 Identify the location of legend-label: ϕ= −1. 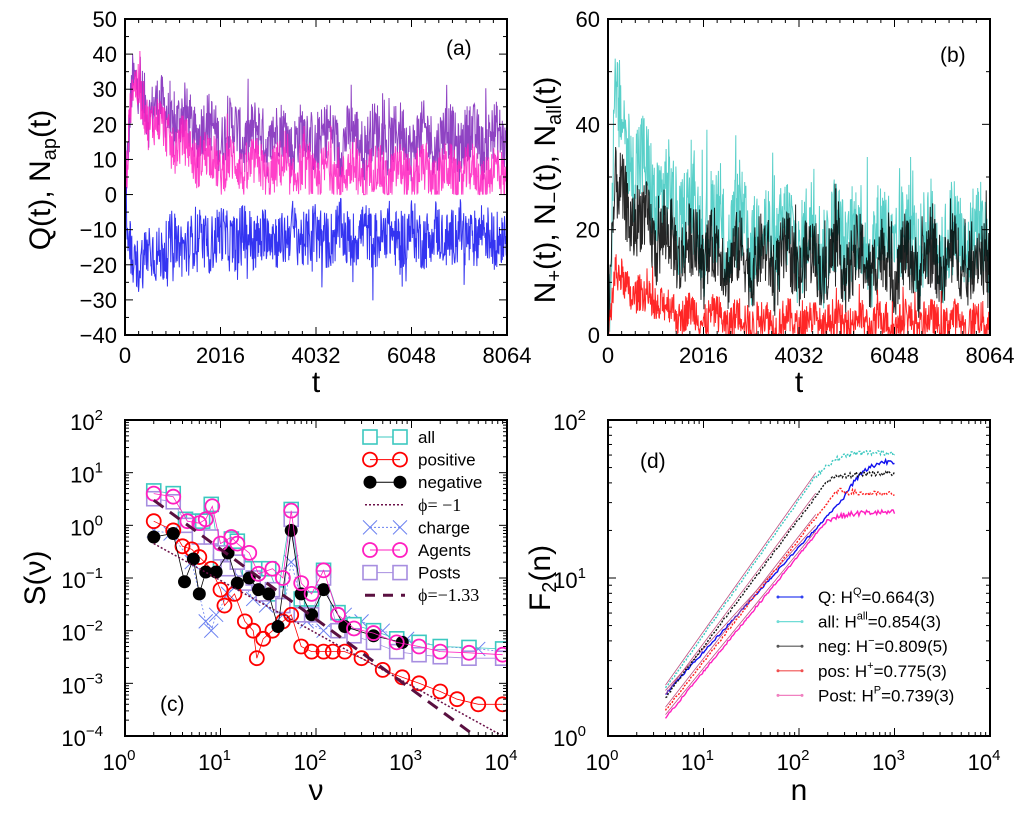
(439, 505).